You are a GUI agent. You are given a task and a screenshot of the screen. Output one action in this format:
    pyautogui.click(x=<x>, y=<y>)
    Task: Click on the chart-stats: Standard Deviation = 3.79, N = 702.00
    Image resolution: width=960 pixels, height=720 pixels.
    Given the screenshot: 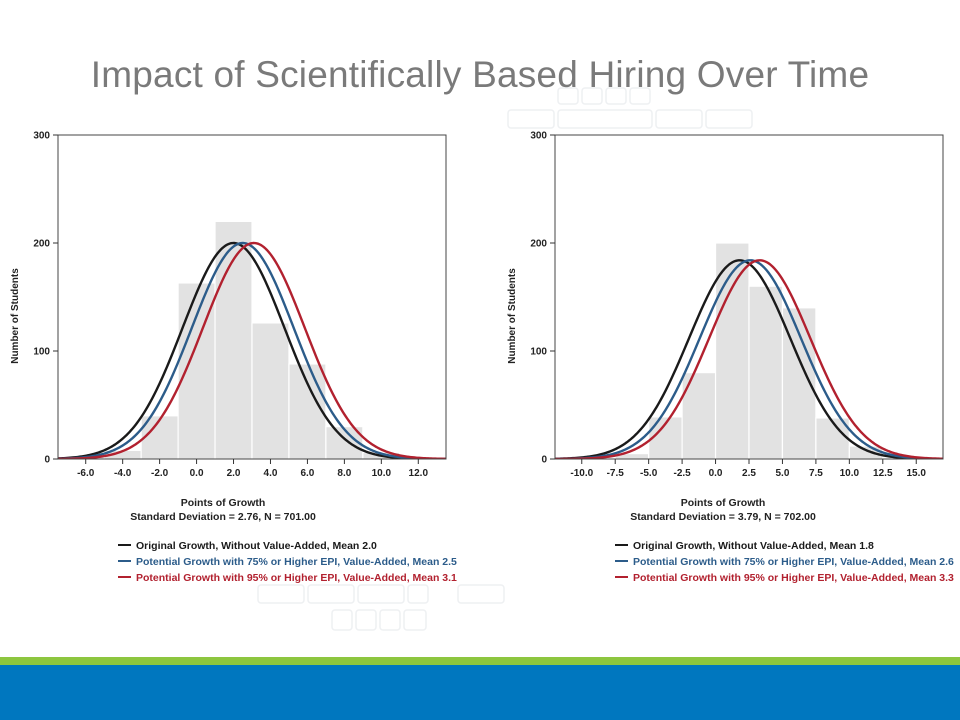 What is the action you would take?
    pyautogui.click(x=723, y=517)
    